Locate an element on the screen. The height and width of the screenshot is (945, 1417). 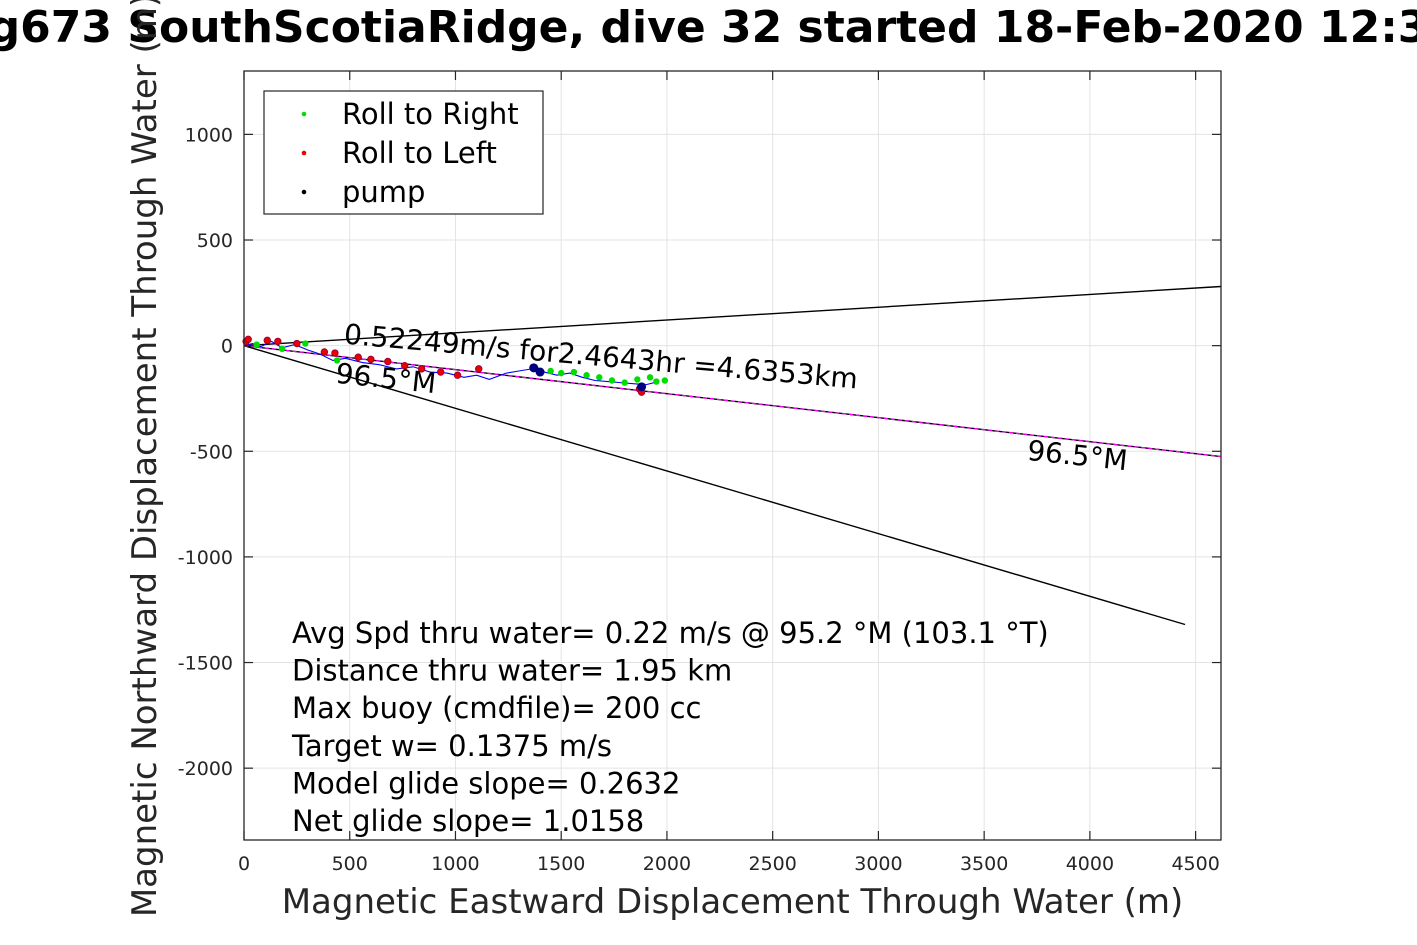
stat-line: Net glide slope= 1.0158 is located at coordinates (468, 821).